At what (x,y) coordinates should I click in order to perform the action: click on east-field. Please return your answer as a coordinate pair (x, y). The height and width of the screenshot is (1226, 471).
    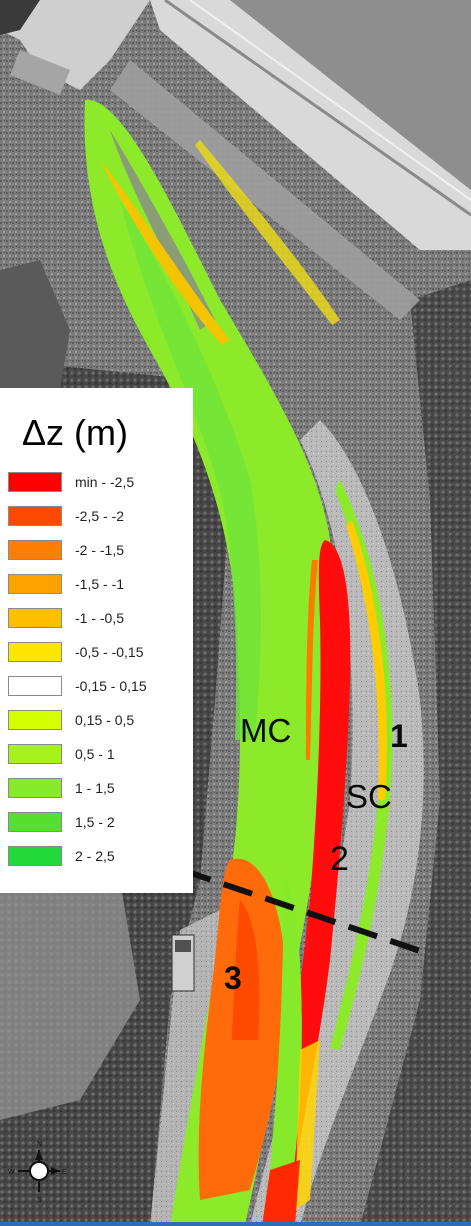
    Looking at the image, I should click on (350, 95).